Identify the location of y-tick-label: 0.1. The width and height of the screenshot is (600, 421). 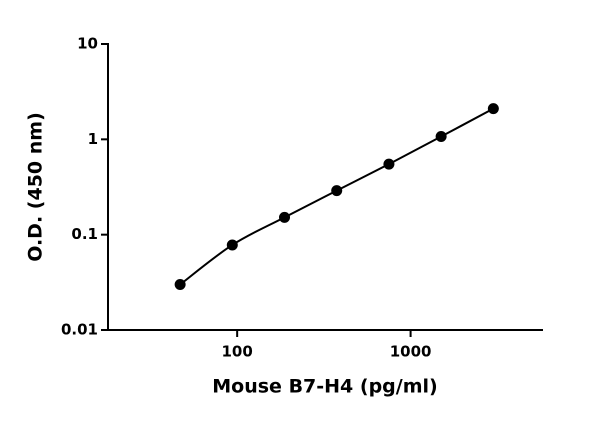
(84, 234).